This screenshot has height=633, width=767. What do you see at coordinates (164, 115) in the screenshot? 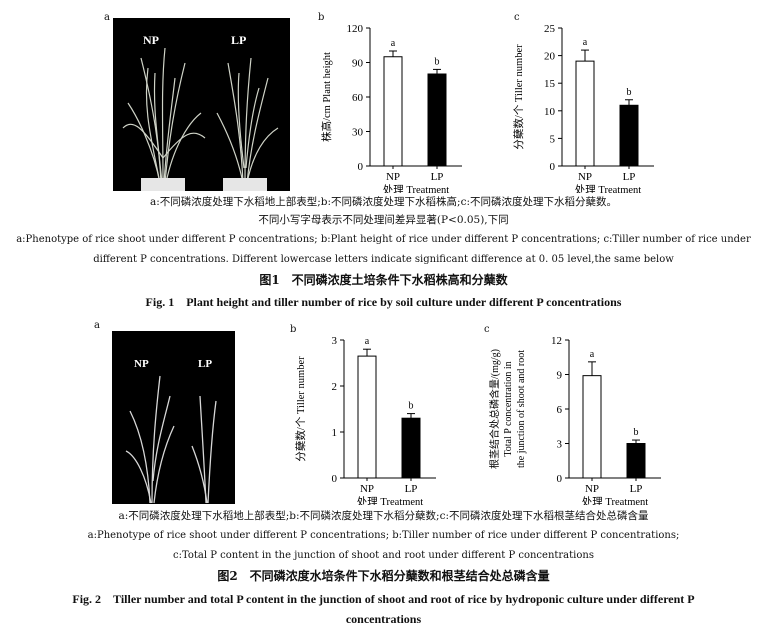
I see `fig1-np-plant` at bounding box center [164, 115].